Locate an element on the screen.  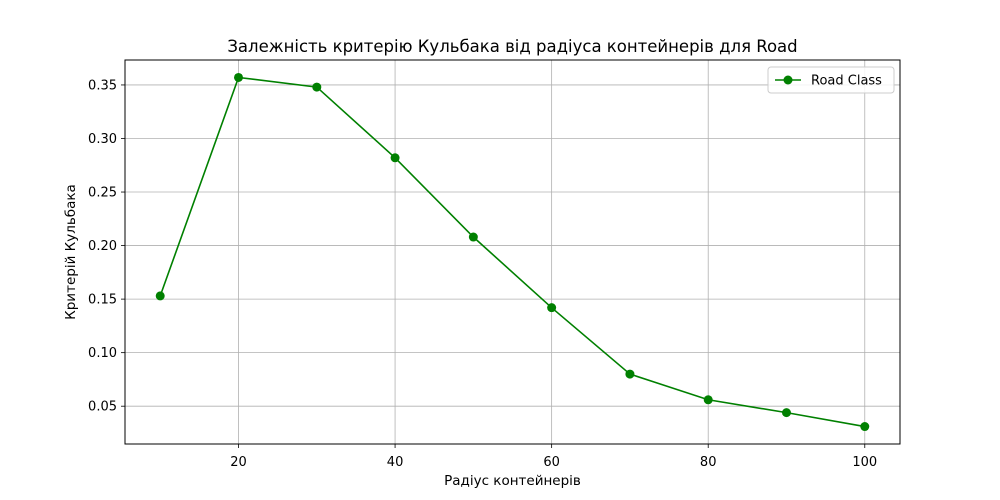
x-tick-label: 20 is located at coordinates (238, 462).